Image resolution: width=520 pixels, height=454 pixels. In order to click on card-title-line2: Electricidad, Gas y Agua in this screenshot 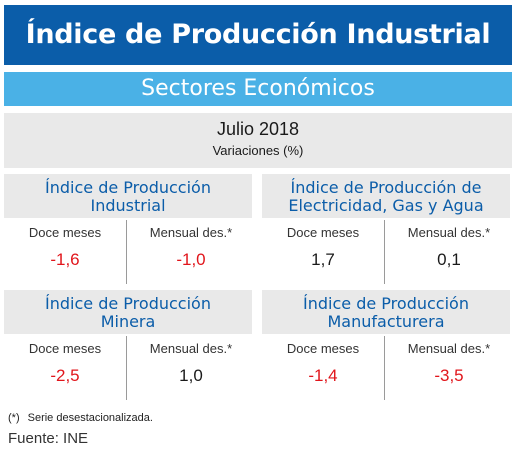, I will do `click(386, 205)`.